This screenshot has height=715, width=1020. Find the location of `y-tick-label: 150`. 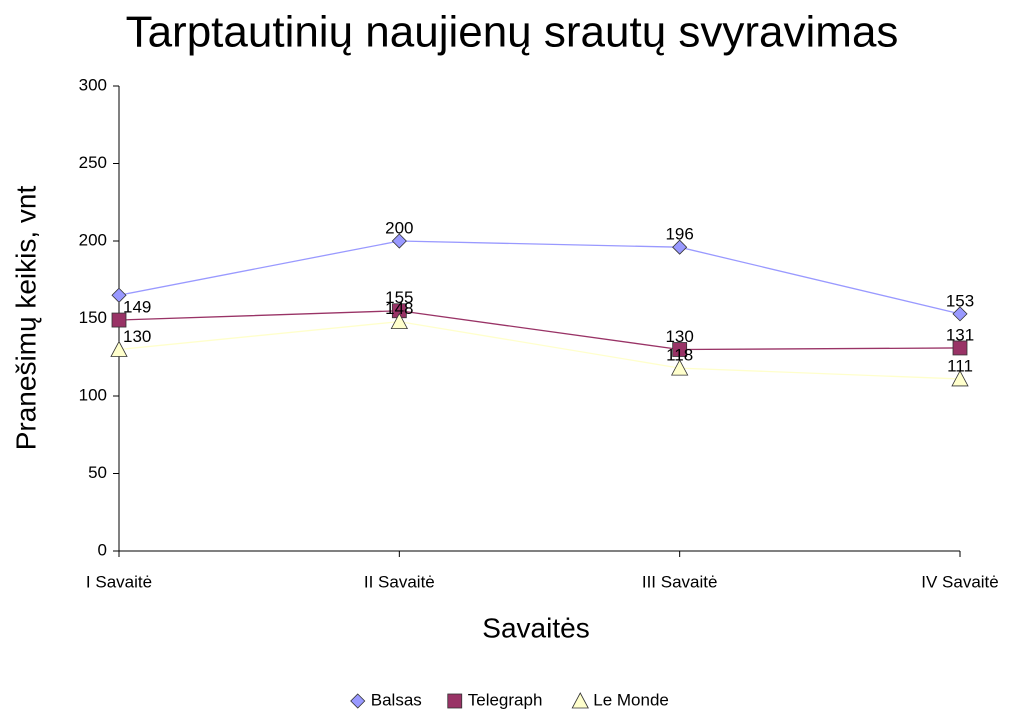

y-tick-label: 150 is located at coordinates (93, 317).